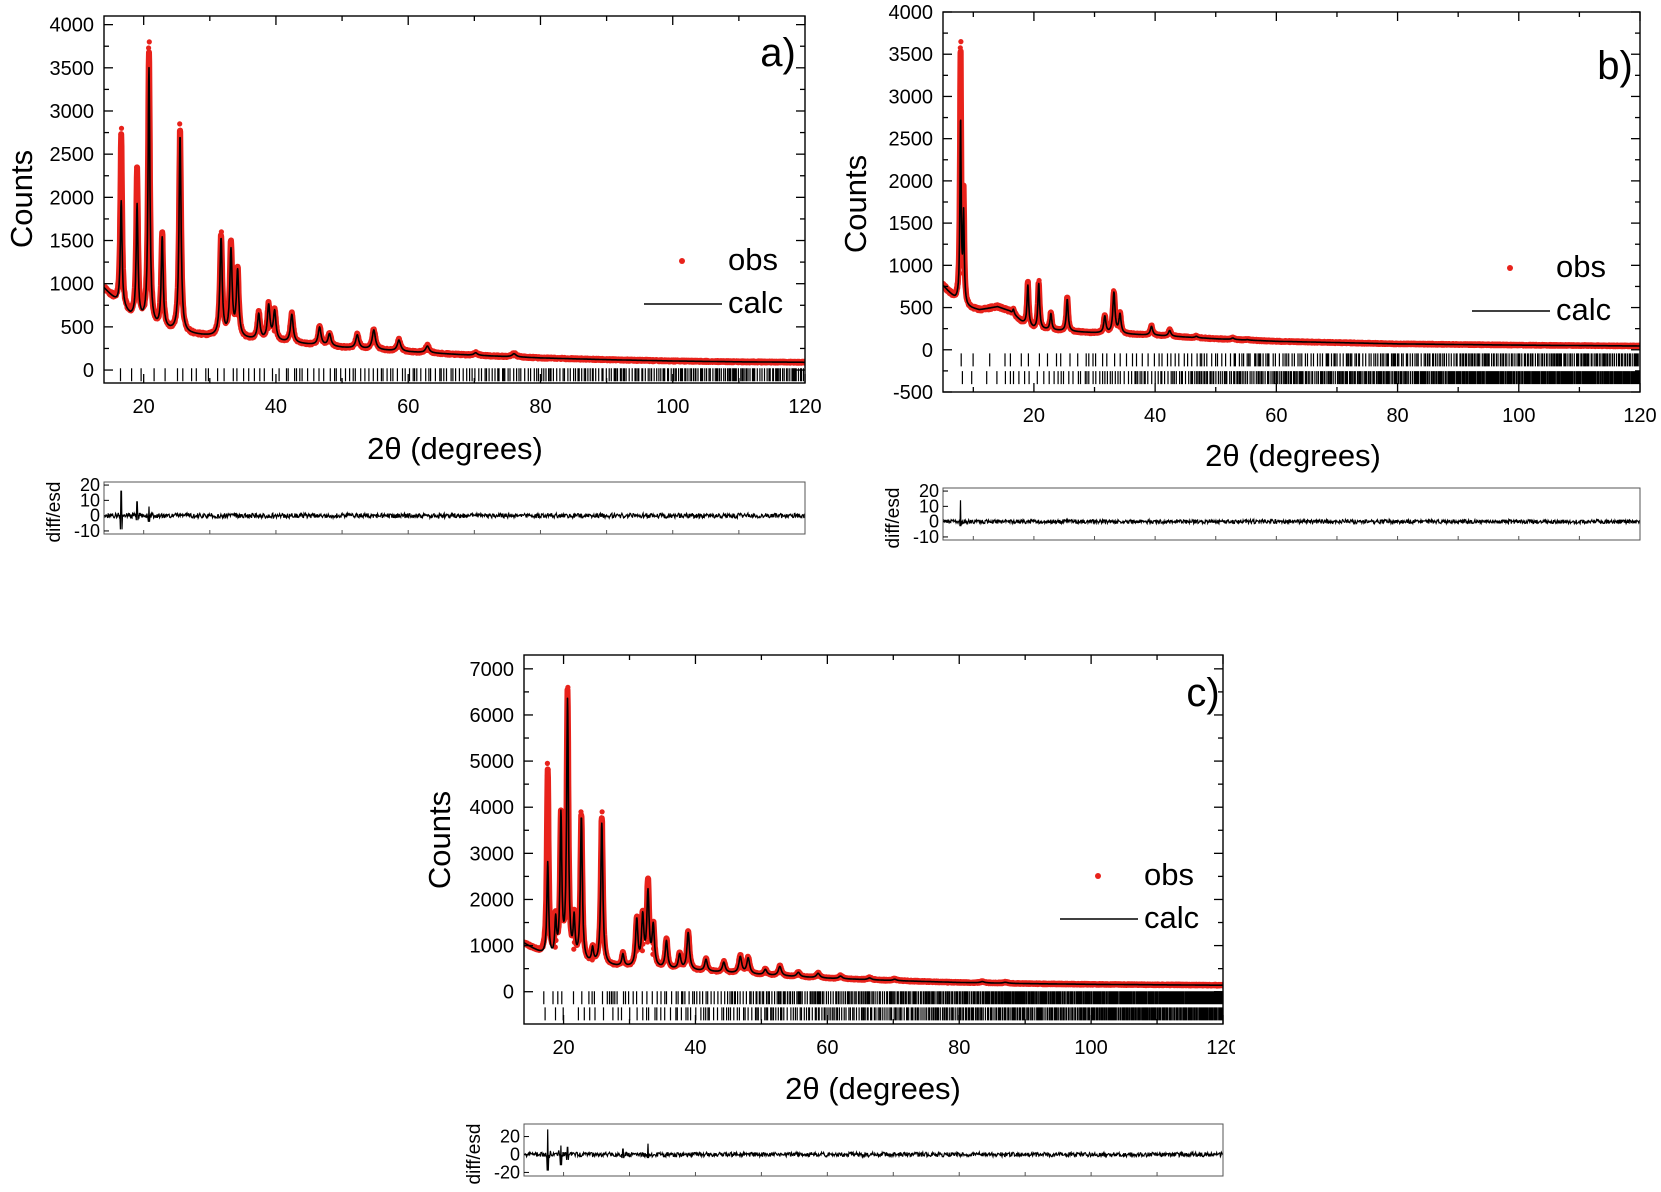 Image resolution: width=1661 pixels, height=1192 pixels. What do you see at coordinates (778, 53) in the screenshot?
I see `panel-label: a)` at bounding box center [778, 53].